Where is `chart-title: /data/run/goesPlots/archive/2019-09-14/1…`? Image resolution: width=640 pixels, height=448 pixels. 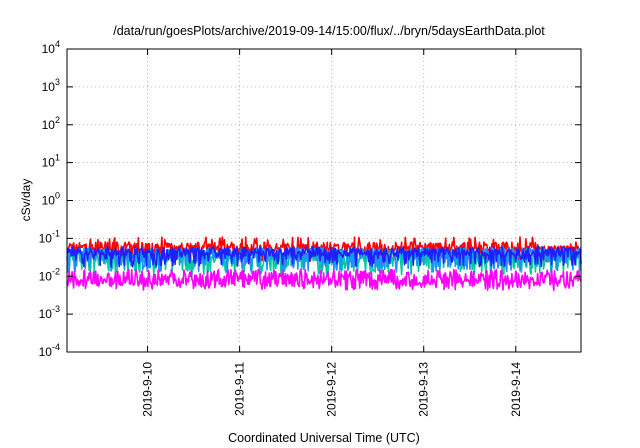 chart-title: /data/run/goesPlots/archive/2019-09-14/1… is located at coordinates (329, 31).